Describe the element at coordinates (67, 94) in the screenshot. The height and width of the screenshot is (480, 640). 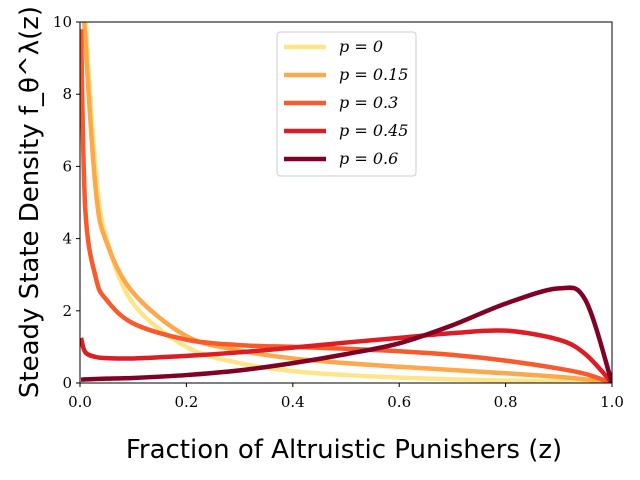
I see `y-tick-label: 8` at that location.